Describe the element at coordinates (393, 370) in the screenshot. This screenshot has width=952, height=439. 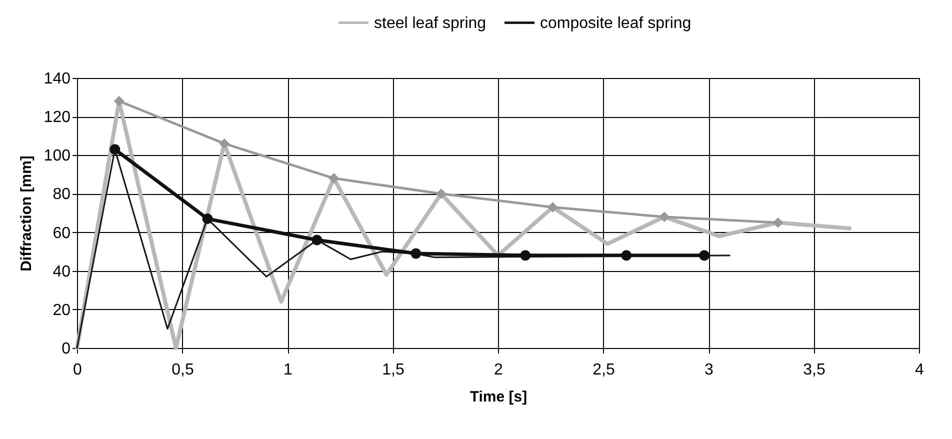
I see `x-tick-label: 1,5` at that location.